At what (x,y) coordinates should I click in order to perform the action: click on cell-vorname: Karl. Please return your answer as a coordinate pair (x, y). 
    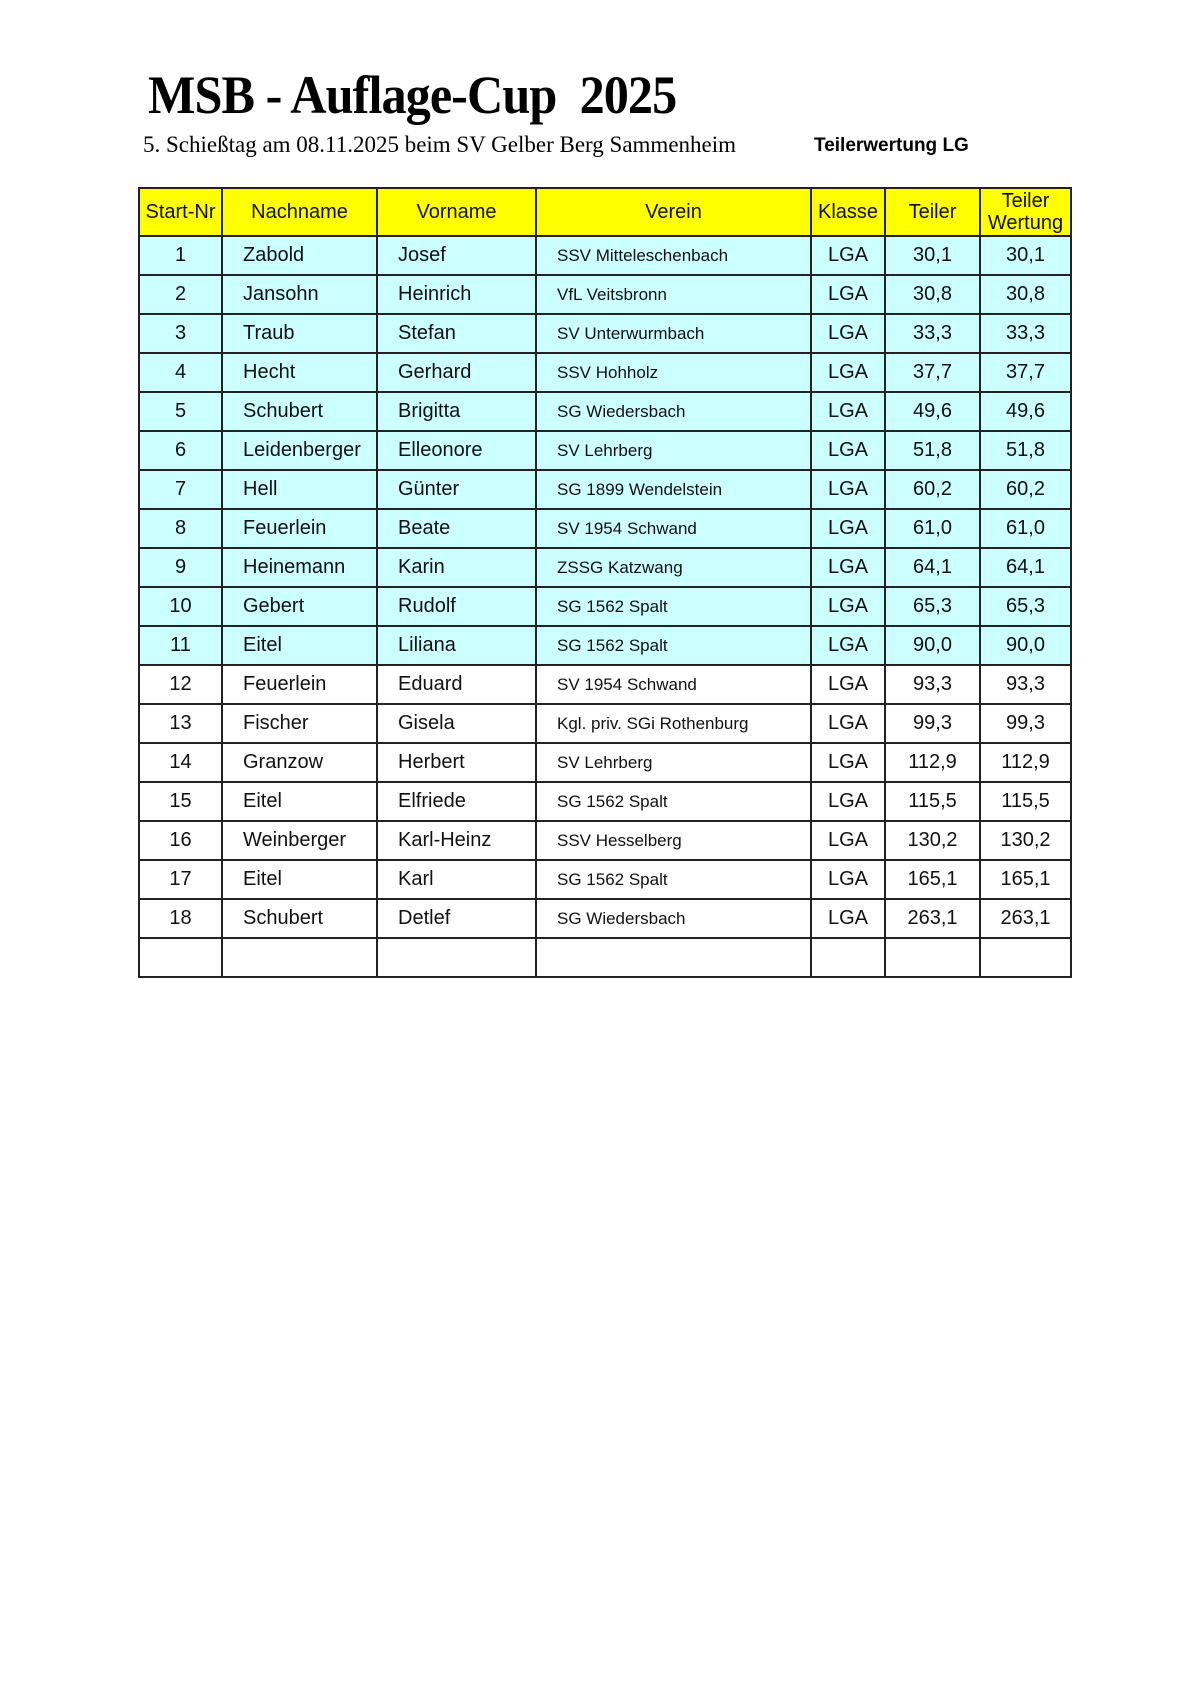
    Looking at the image, I should click on (456, 879).